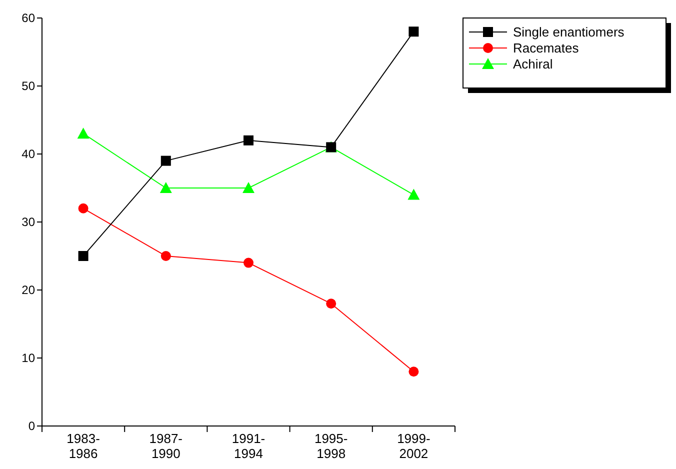 Image resolution: width=676 pixels, height=469 pixels. Describe the element at coordinates (29, 18) in the screenshot. I see `y-tick-label: 60` at that location.